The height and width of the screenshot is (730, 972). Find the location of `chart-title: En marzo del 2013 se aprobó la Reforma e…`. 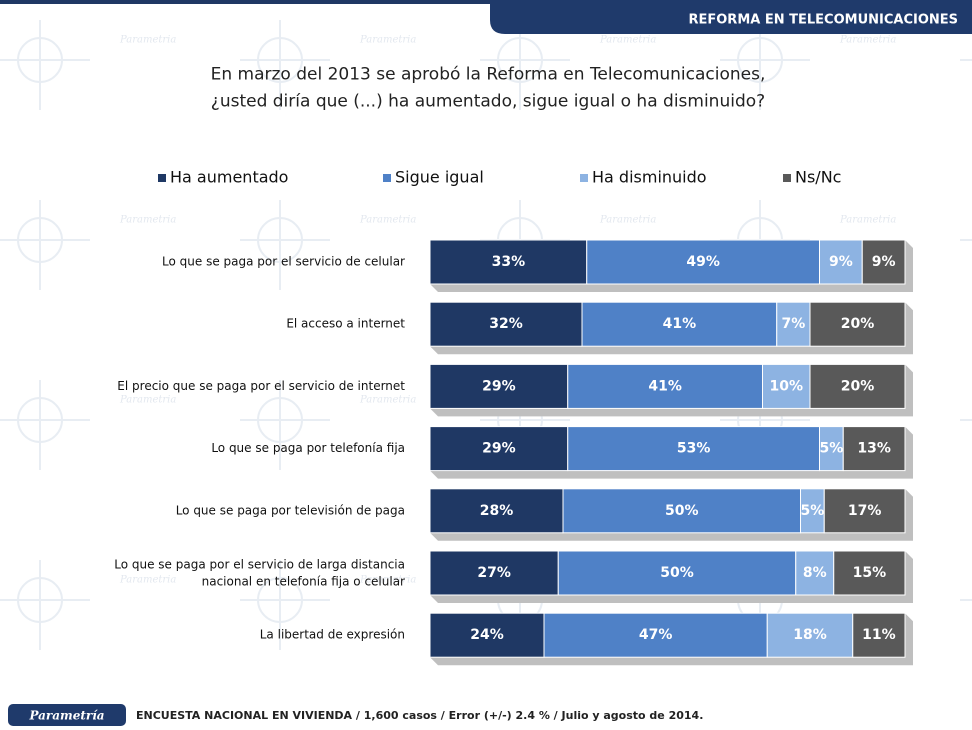

chart-title: En marzo del 2013 se aprobó la Reforma e… is located at coordinates (488, 88).